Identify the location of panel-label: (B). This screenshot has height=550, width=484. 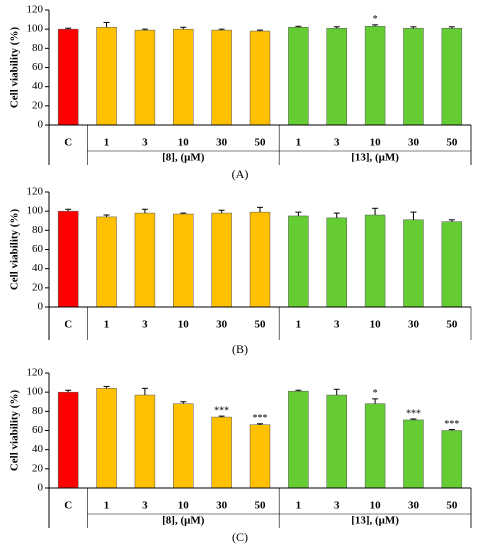
(240, 349).